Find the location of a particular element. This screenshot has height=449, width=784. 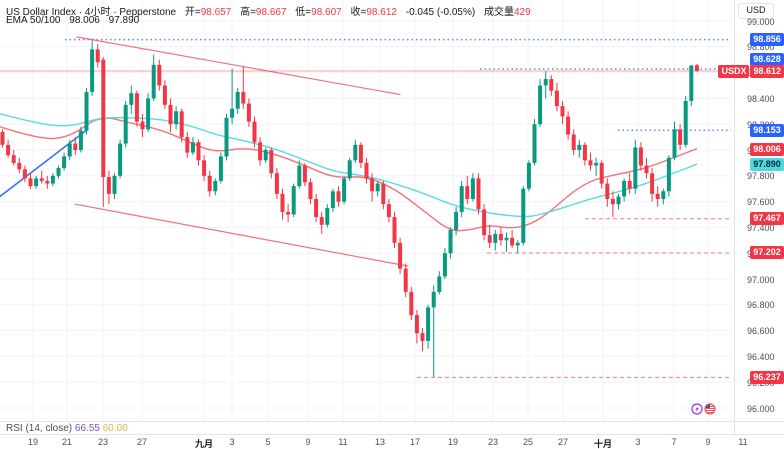

ascending-support-trendline is located at coordinates (43, 163).